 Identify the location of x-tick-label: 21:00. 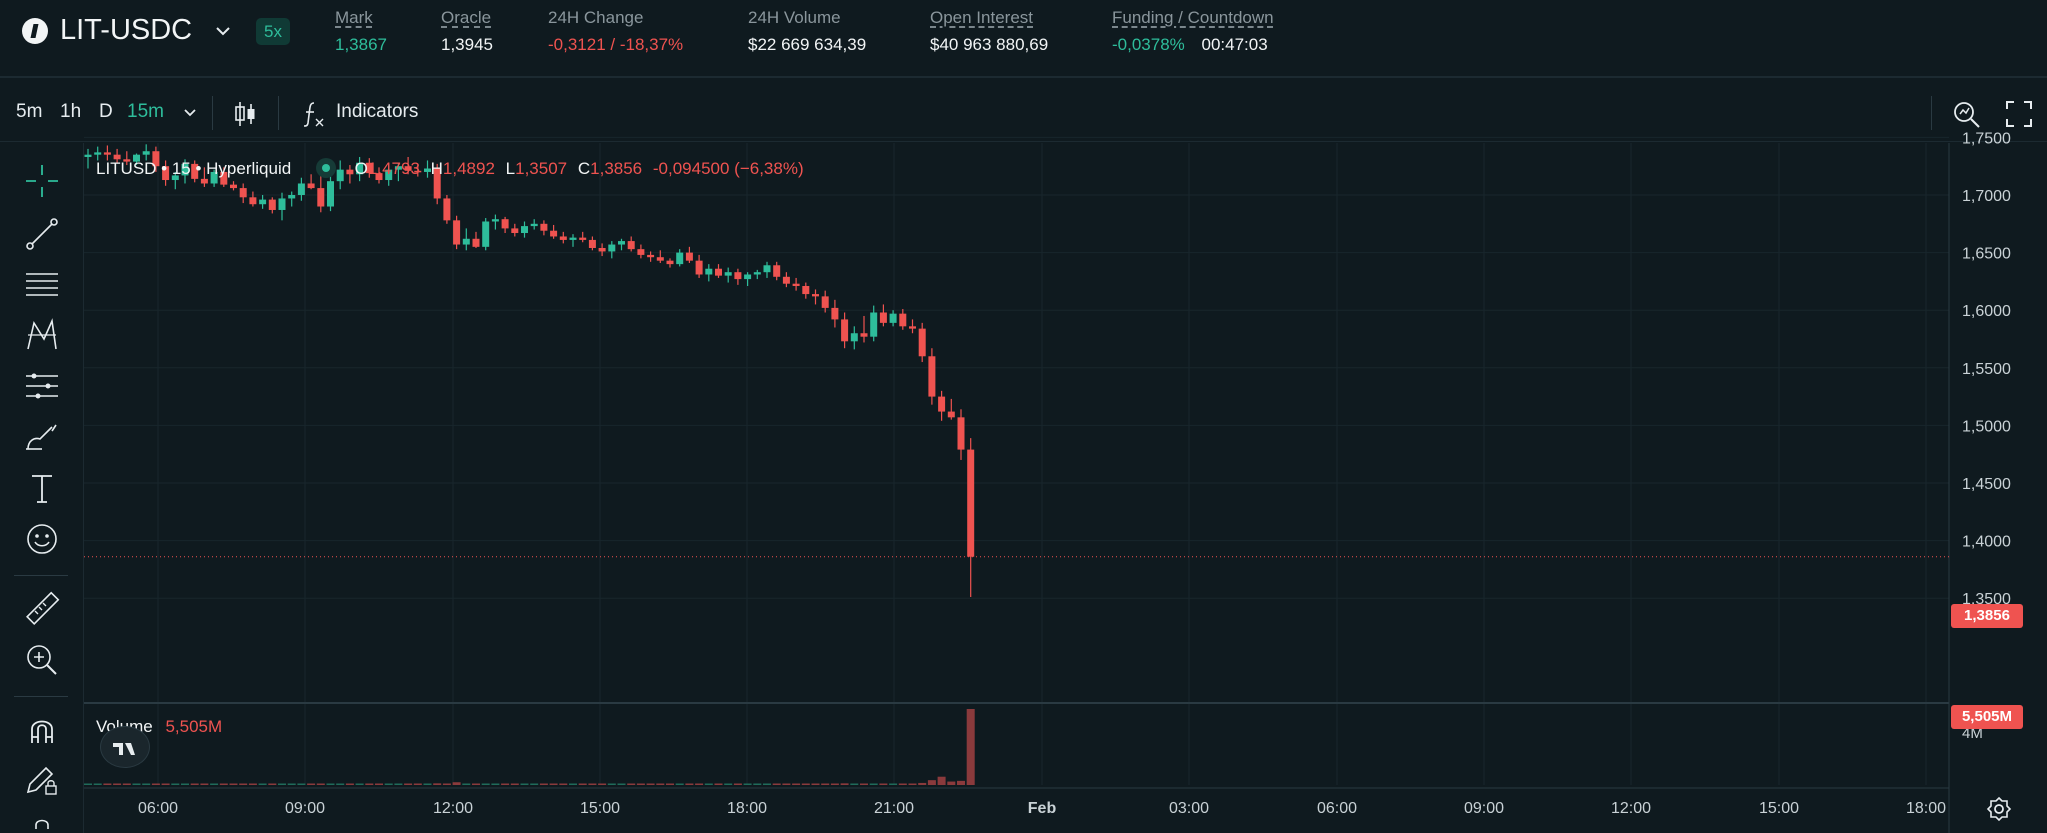
(894, 808).